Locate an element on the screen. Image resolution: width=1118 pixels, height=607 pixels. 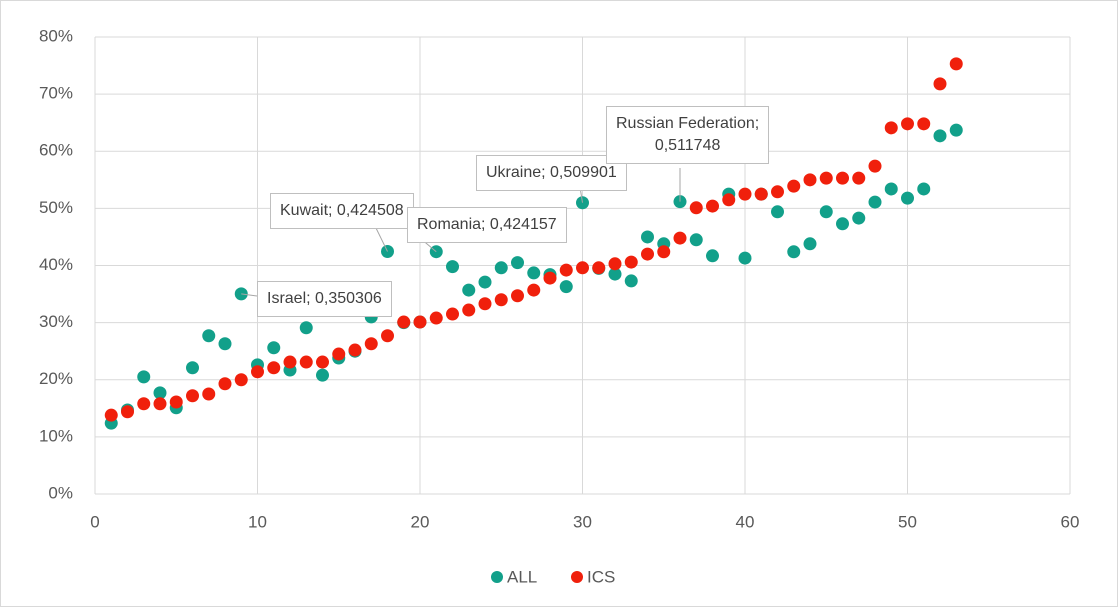
y-tick-label: 40% is located at coordinates (56, 264).